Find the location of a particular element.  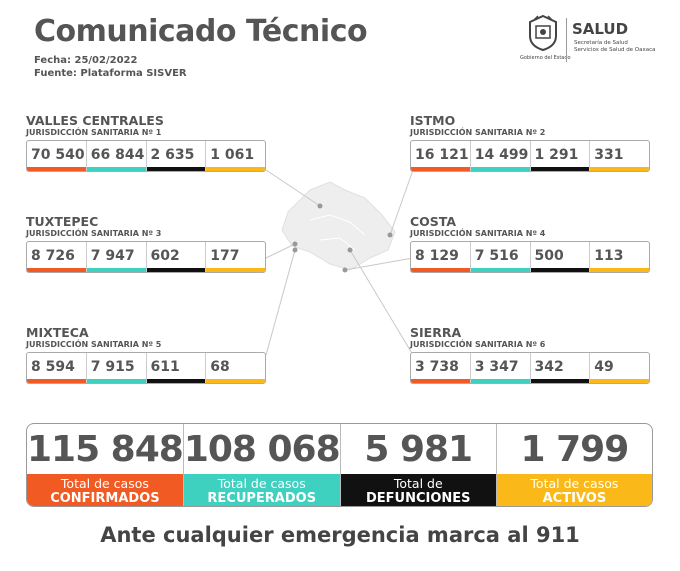

confirmados-value: 8 594 is located at coordinates (57, 368).